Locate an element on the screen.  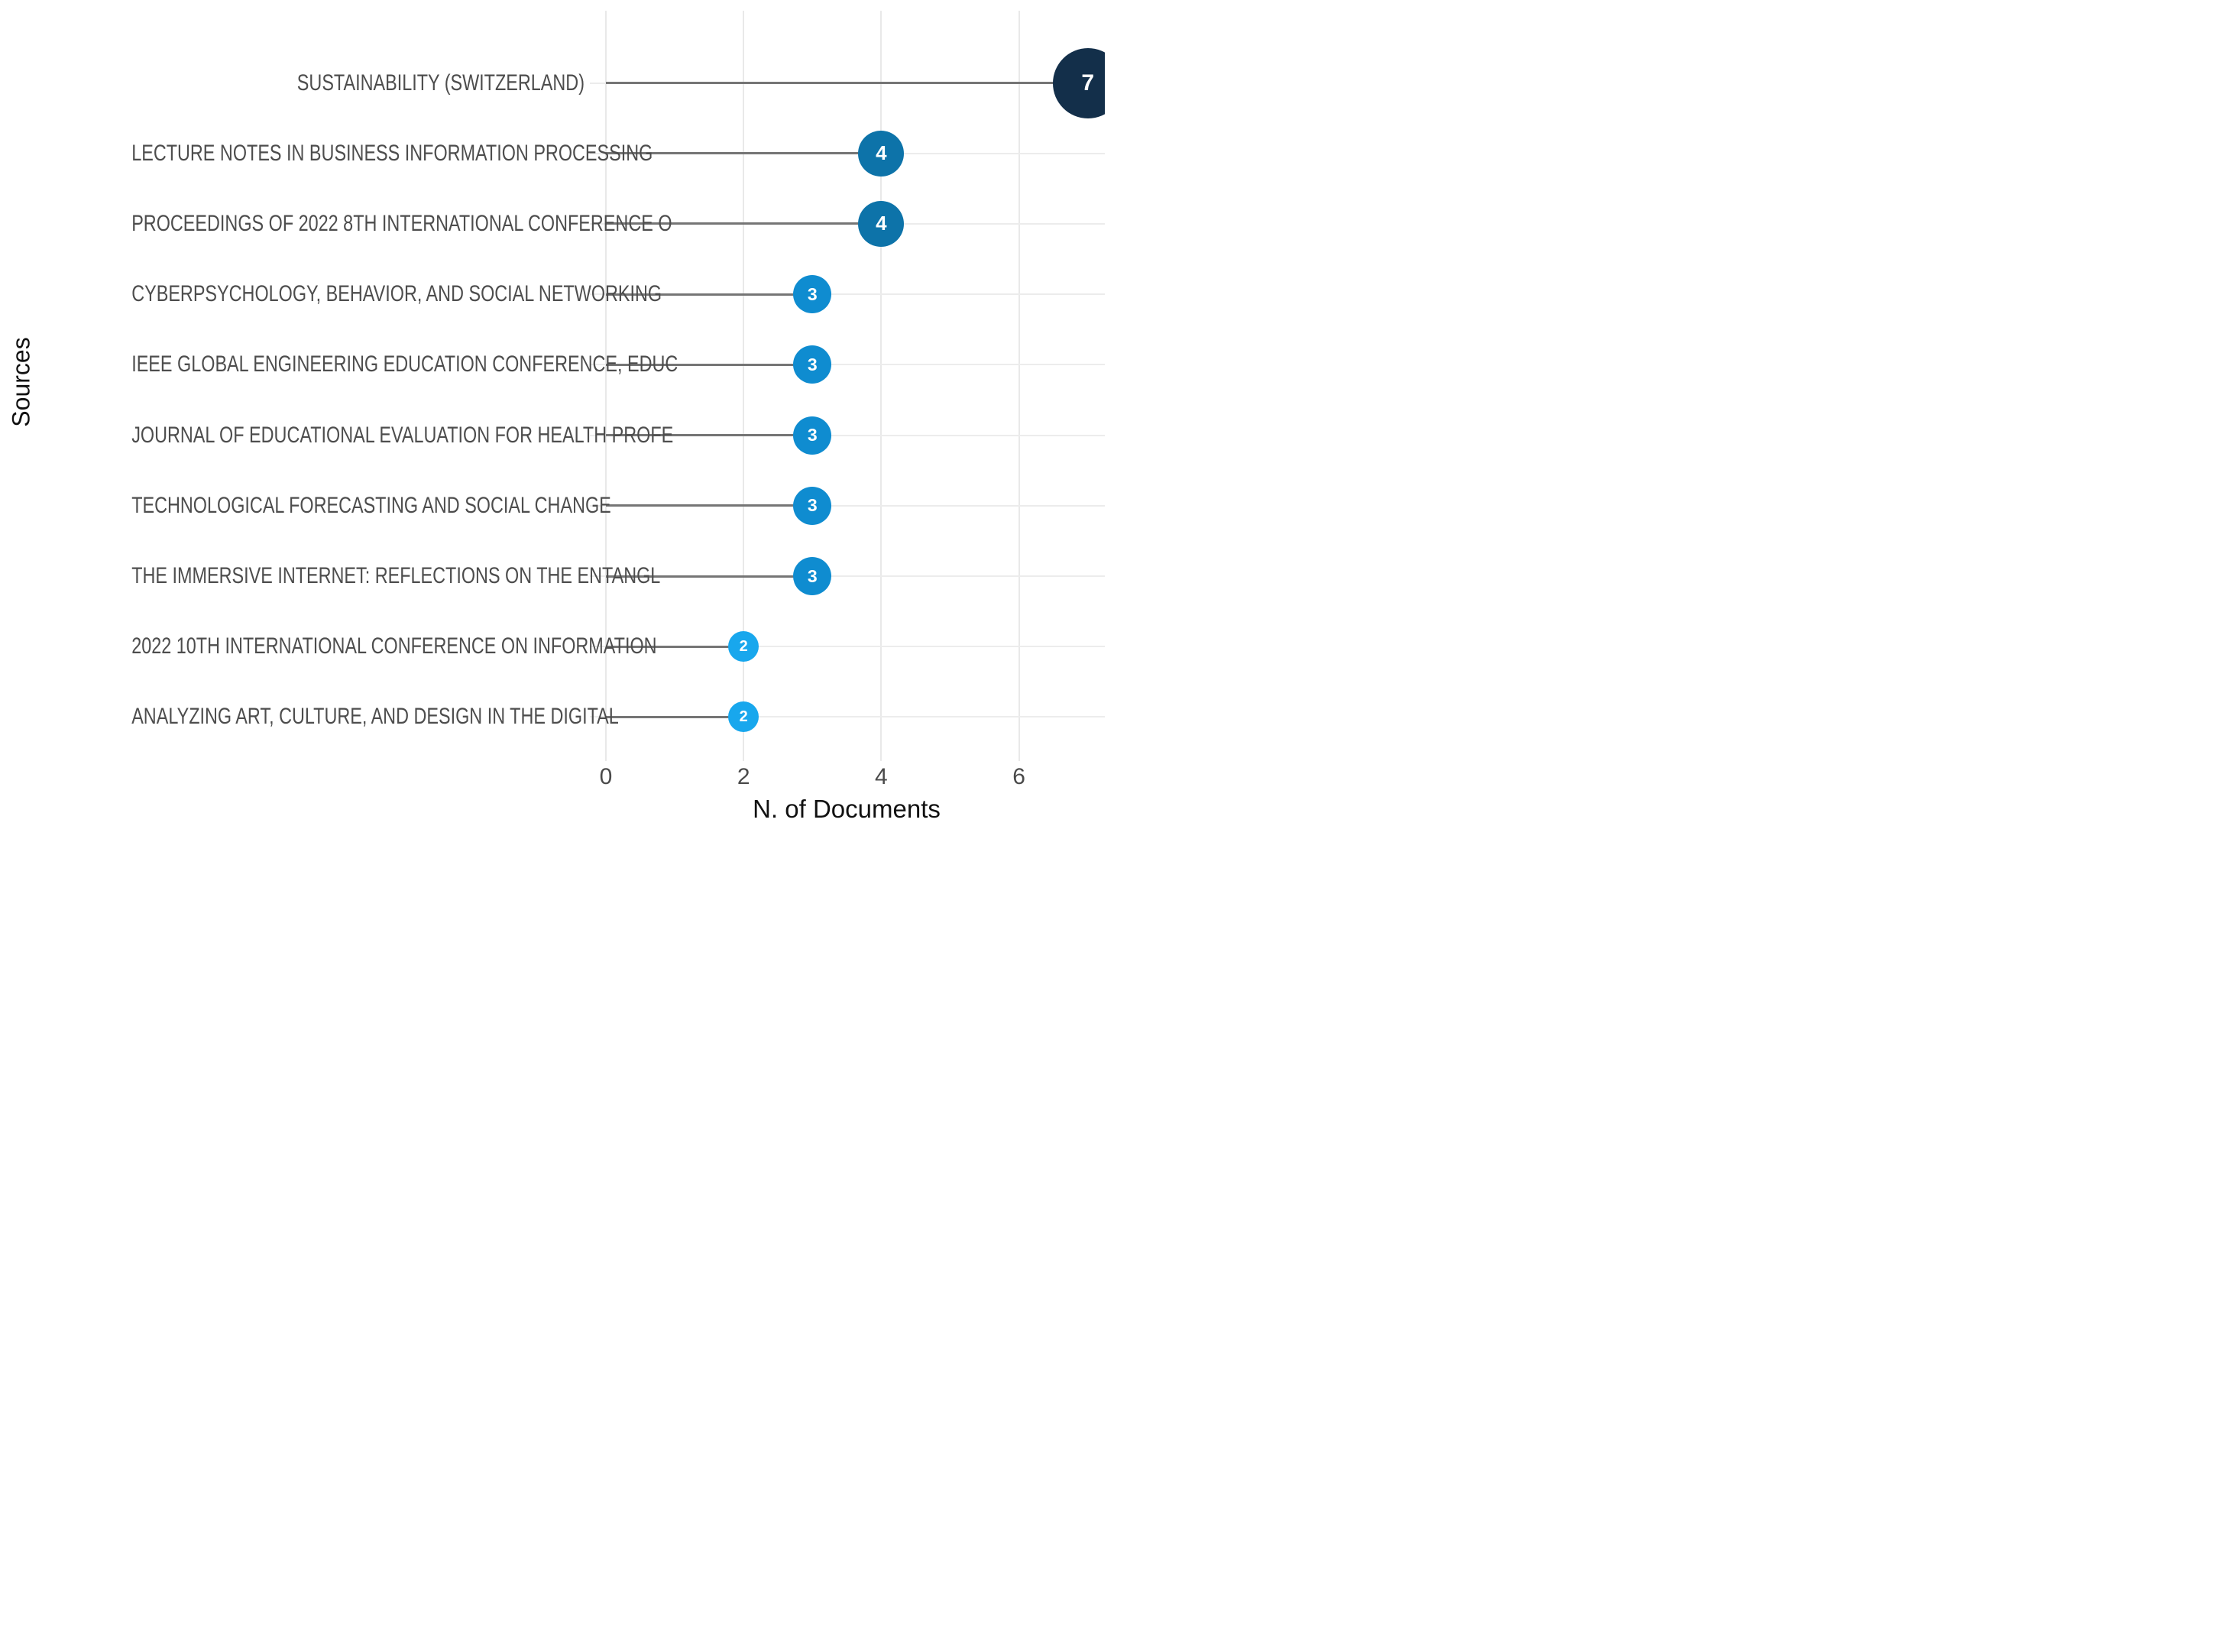
marker-value: 7 is located at coordinates (1088, 83).